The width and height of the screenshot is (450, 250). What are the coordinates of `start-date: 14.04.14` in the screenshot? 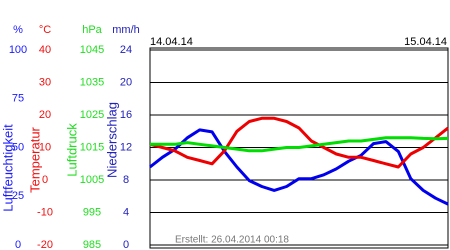 It's located at (171, 42).